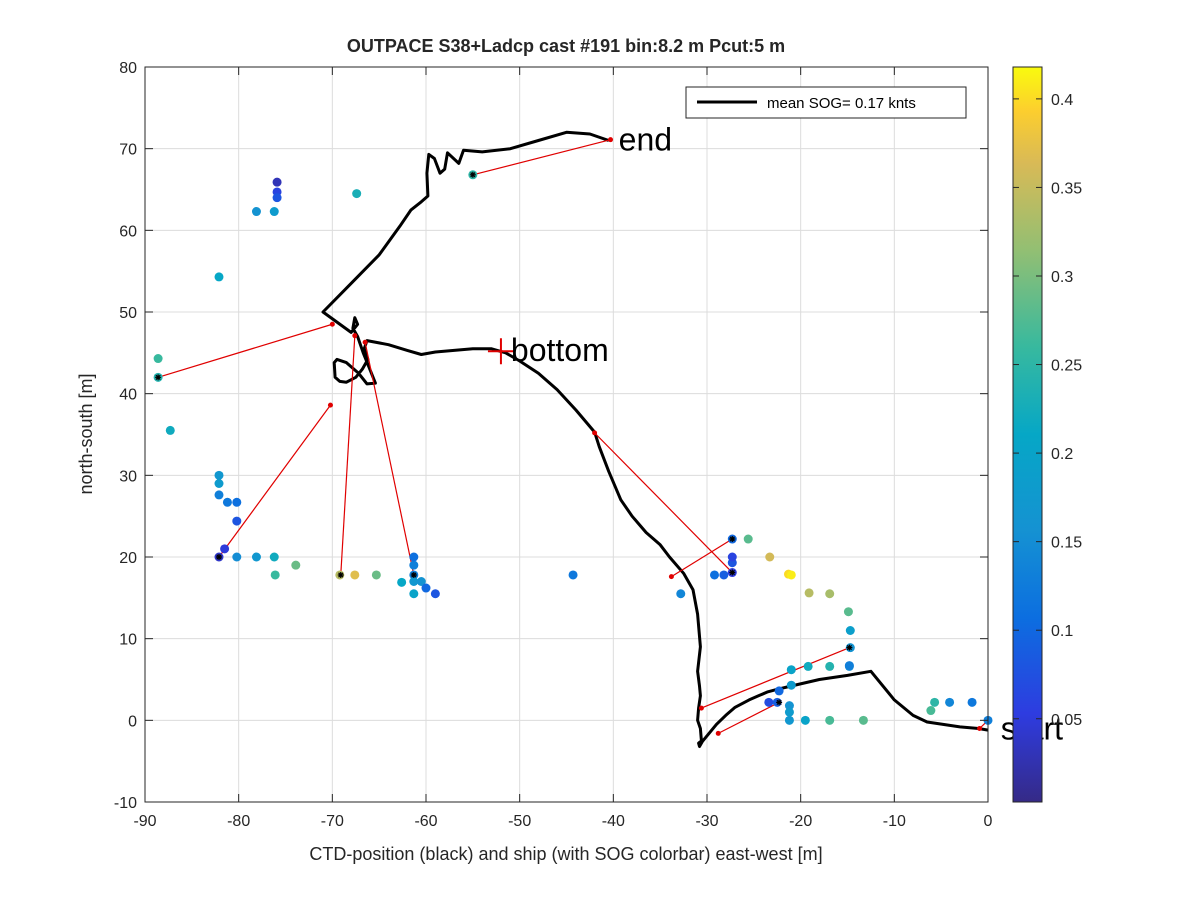  What do you see at coordinates (645, 140) in the screenshot?
I see `annotation-label: end` at bounding box center [645, 140].